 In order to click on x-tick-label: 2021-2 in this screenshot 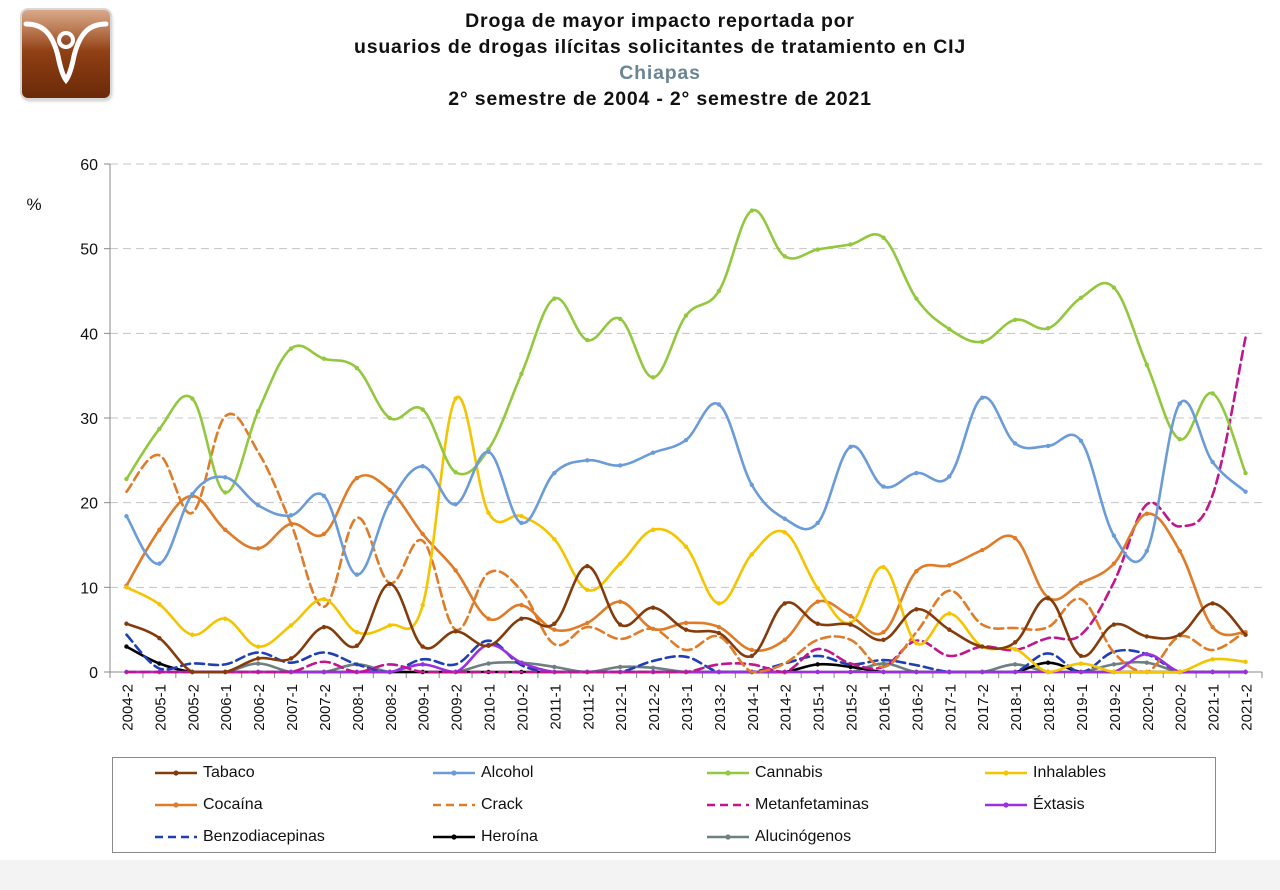, I will do `click(1247, 707)`.